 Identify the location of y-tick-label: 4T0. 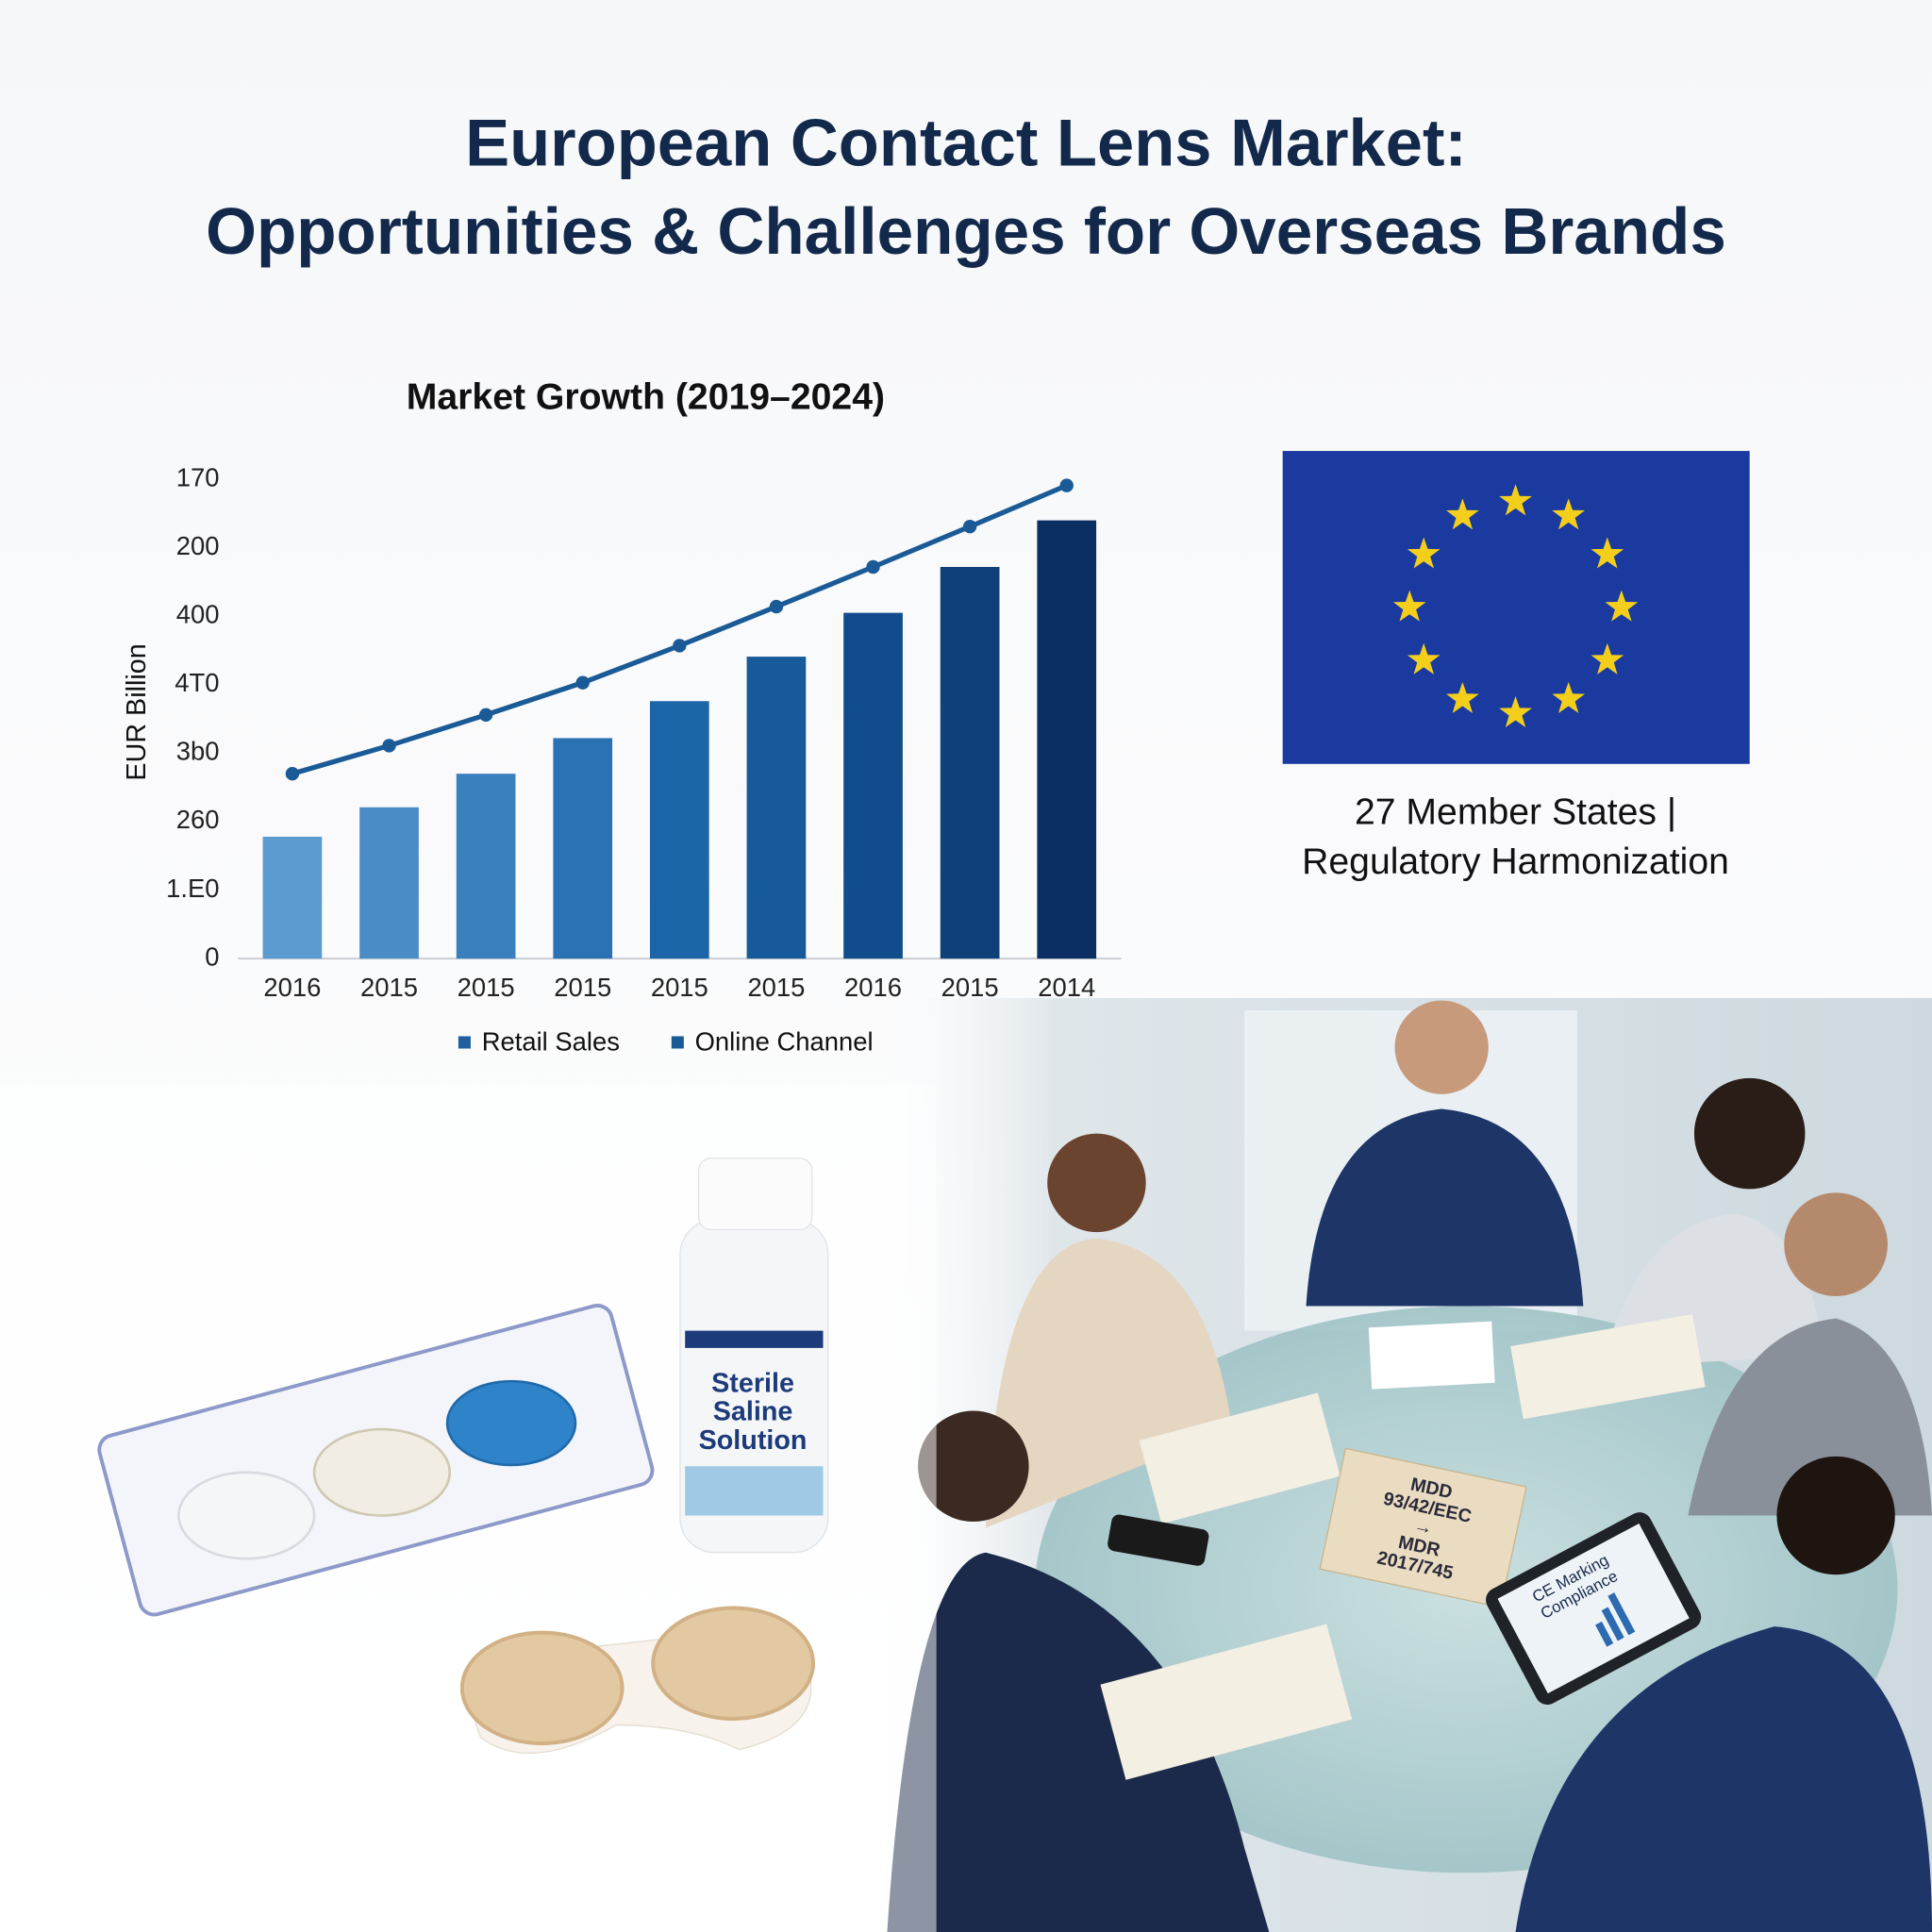
(197, 682).